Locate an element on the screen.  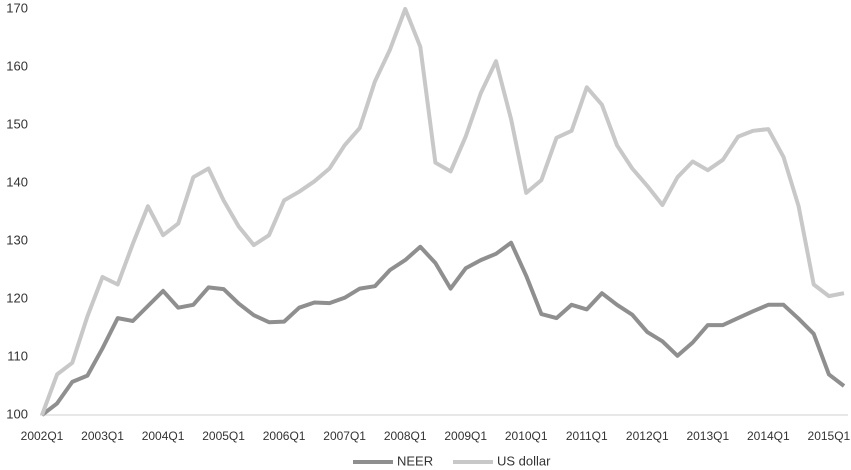
y-tick-label: 160 is located at coordinates (17, 65).